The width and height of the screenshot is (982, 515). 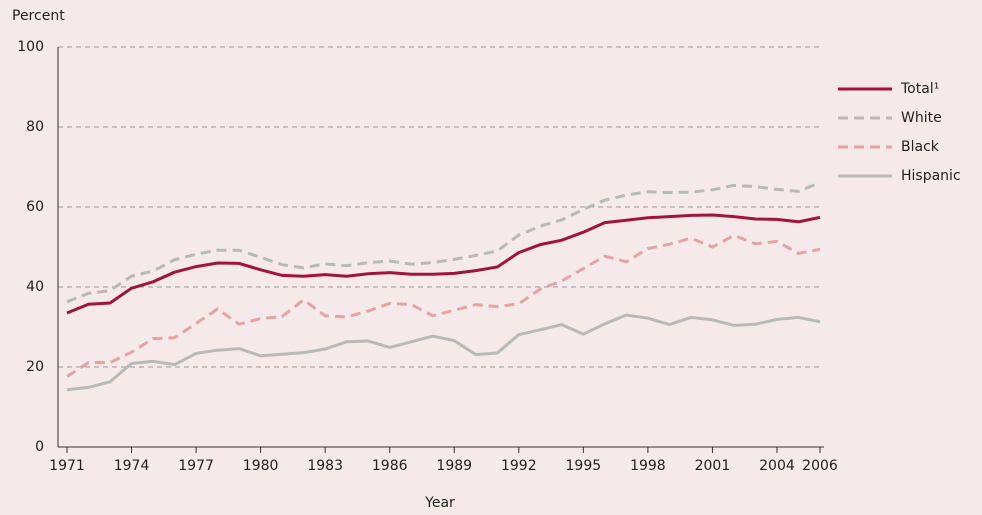 I want to click on series-line, so click(x=443, y=352).